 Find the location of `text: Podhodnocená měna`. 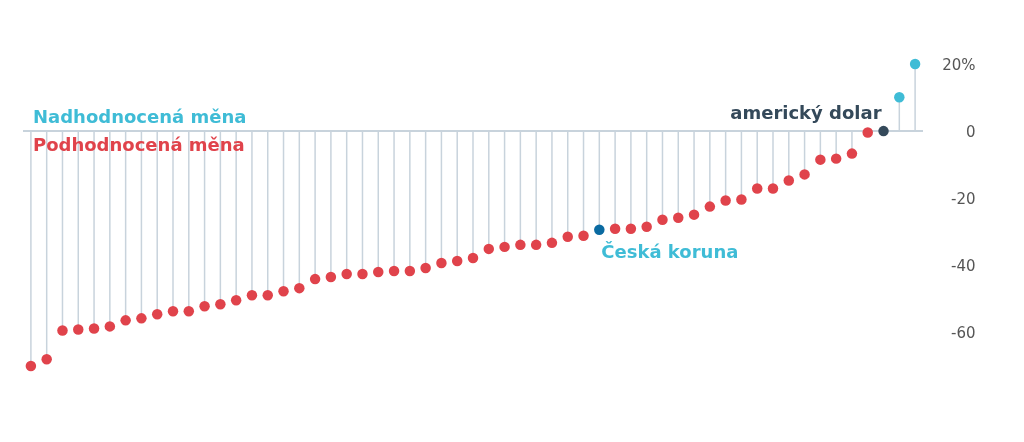

text: Podhodnocená měna is located at coordinates (139, 145).